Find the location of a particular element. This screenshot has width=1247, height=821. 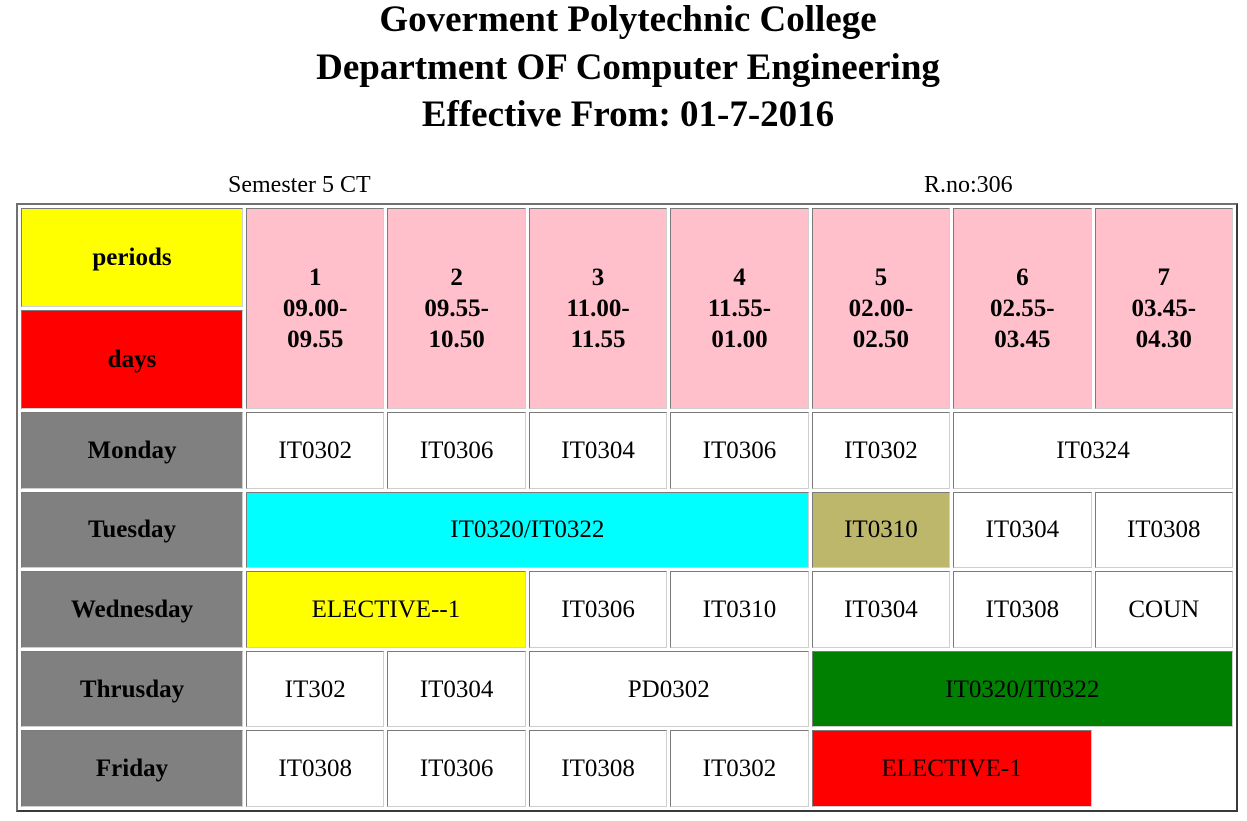

period-header-6: 6 02.55- 03.45 is located at coordinates (1022, 309).